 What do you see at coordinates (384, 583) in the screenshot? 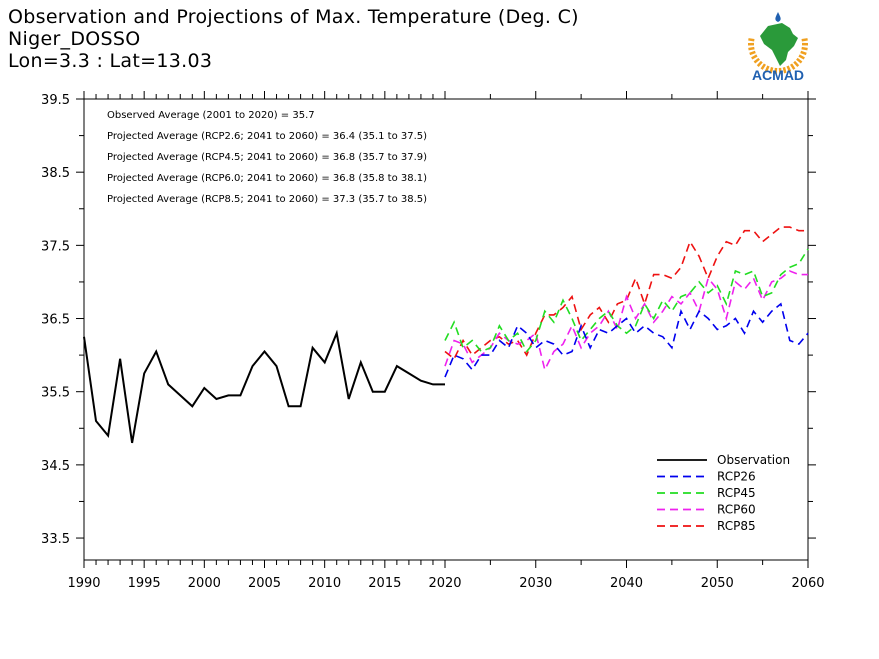
I see `x-tick-label: 2015` at bounding box center [384, 583].